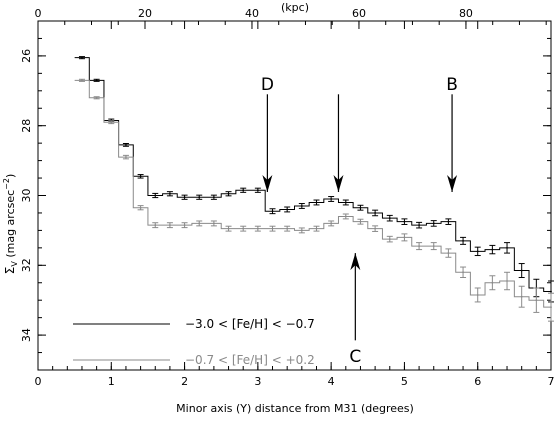 The height and width of the screenshot is (443, 560). I want to click on legend-label-metal-poor: −3.0 < [Fe/H] < −0.7, so click(250, 324).